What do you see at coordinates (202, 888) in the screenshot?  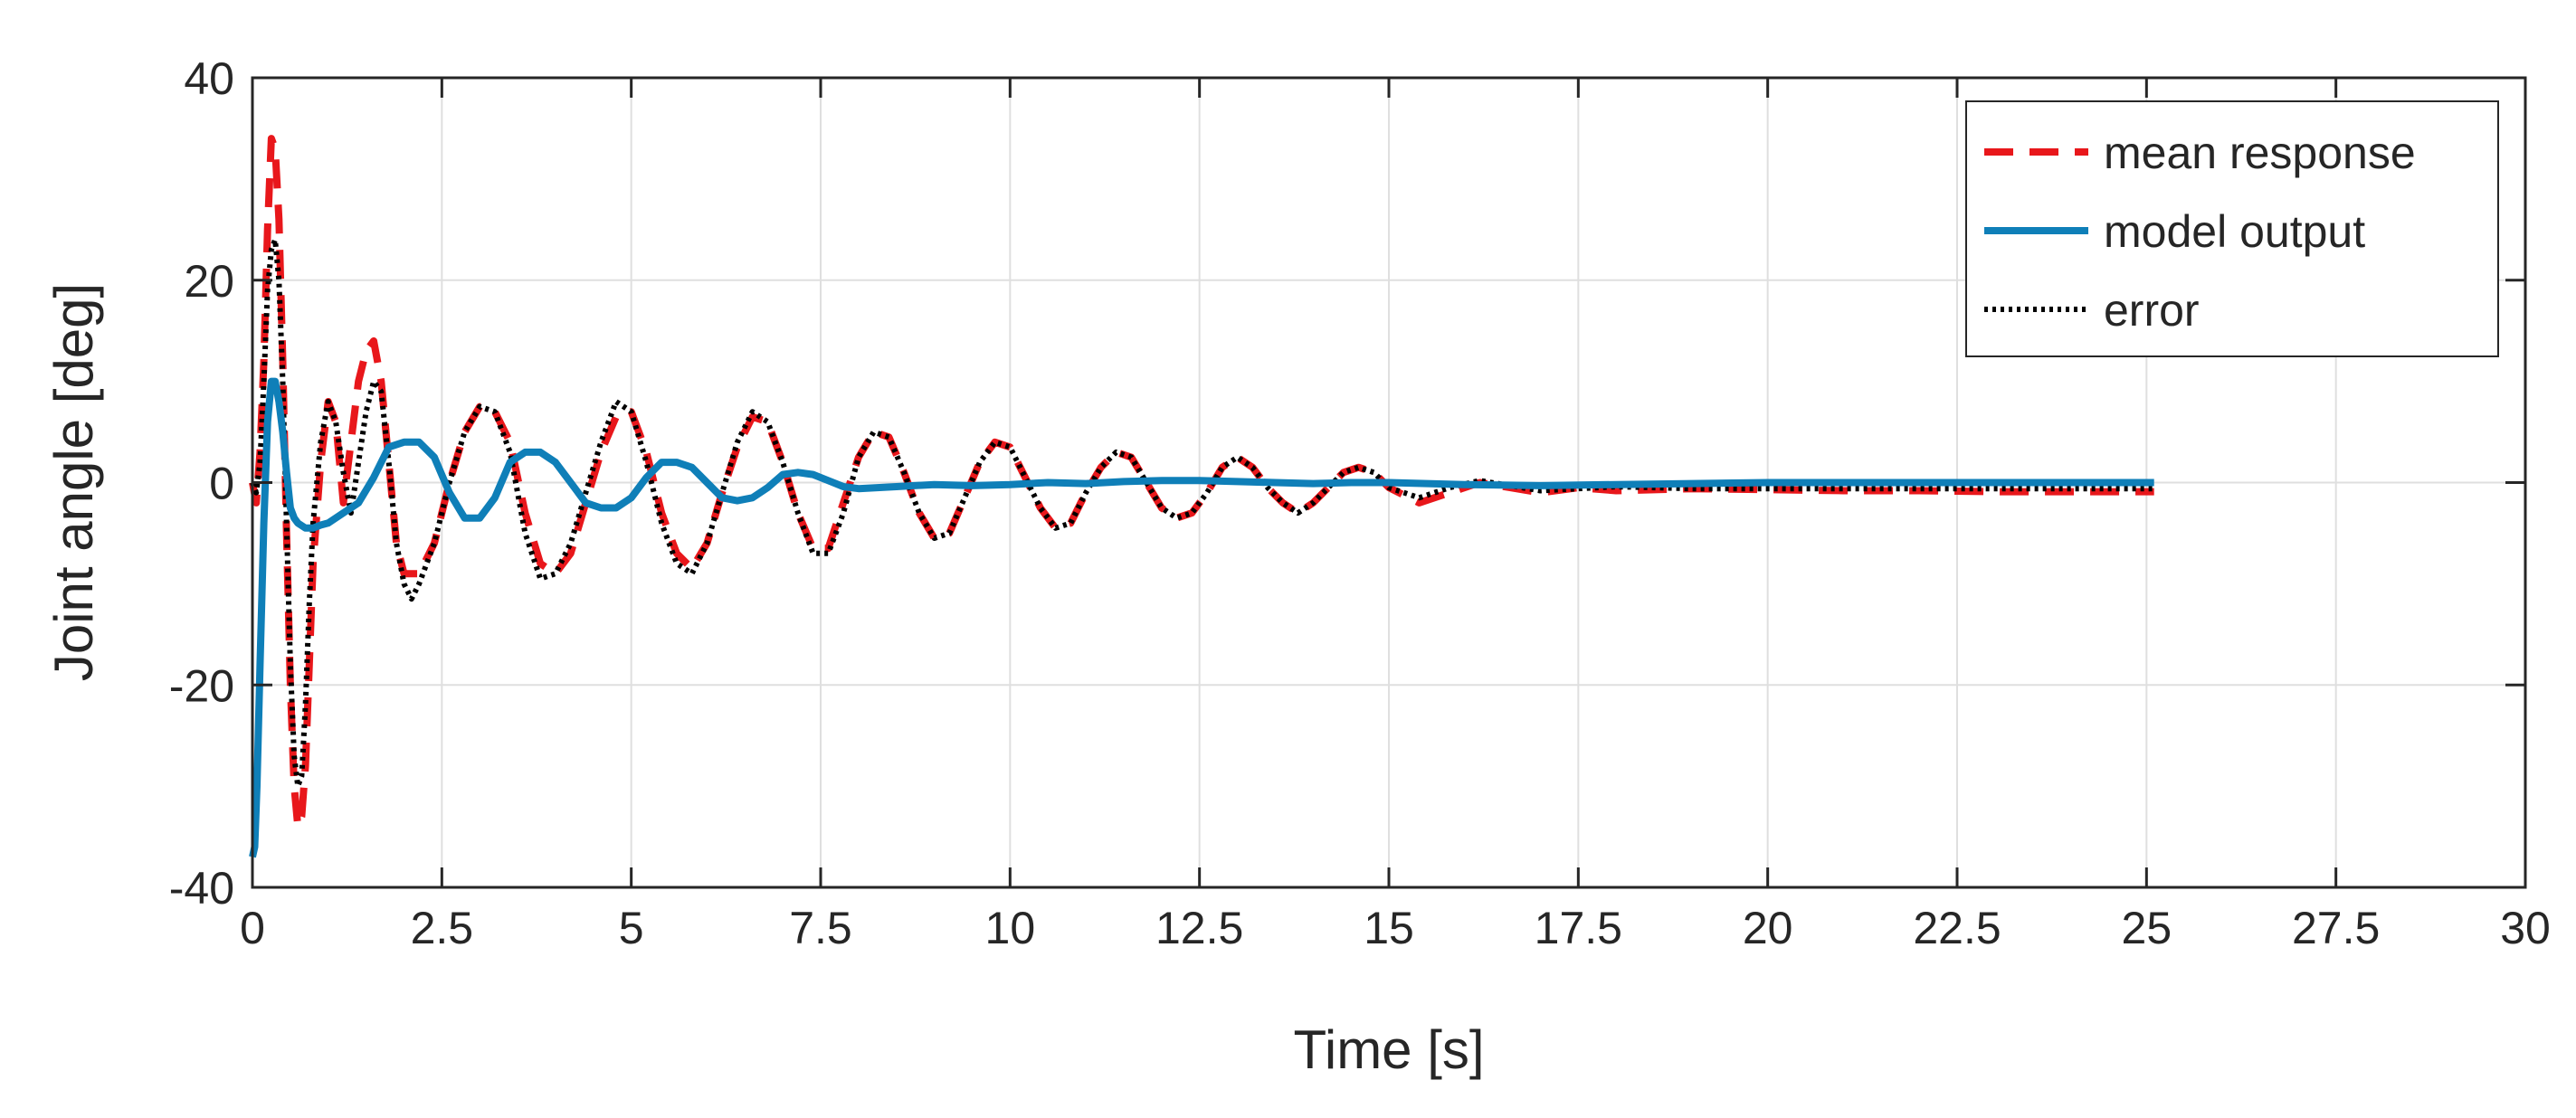 I see `y-tick-label: -40` at bounding box center [202, 888].